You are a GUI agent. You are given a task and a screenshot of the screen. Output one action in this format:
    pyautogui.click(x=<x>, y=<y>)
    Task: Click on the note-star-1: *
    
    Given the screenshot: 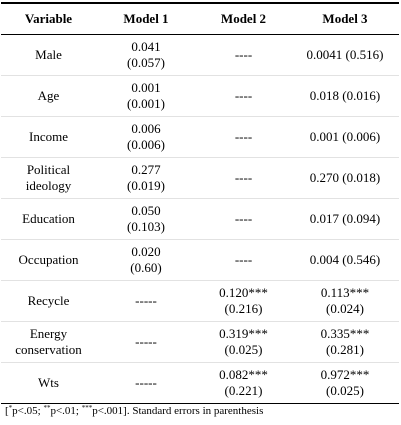 What is the action you would take?
    pyautogui.click(x=10, y=408)
    